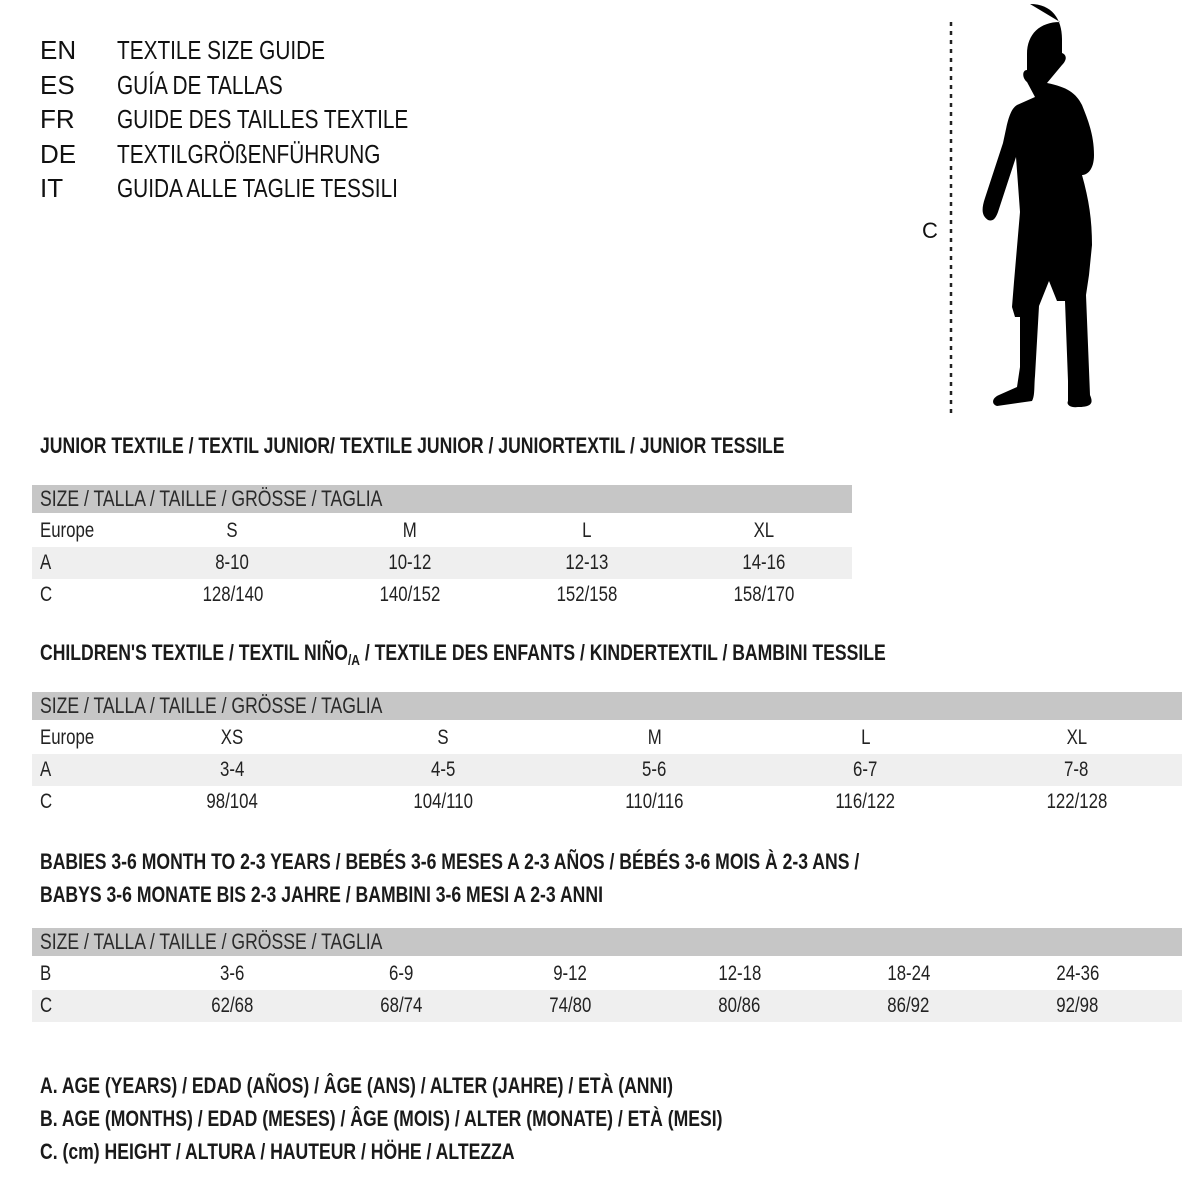 Image resolution: width=1200 pixels, height=1200 pixels. Describe the element at coordinates (232, 1005) in the screenshot. I see `table-cell: 62/68` at that location.